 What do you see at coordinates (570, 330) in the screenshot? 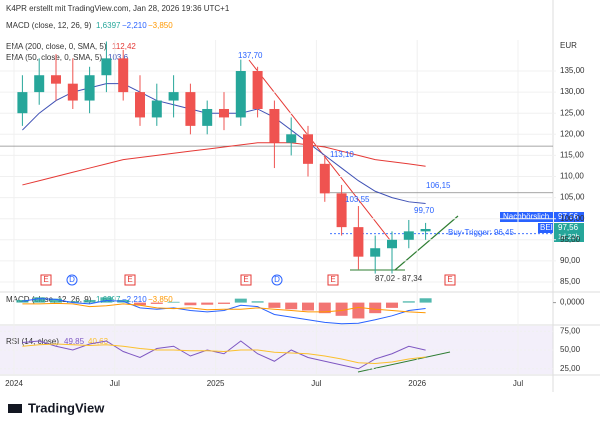
I see `y-tick-label: 75,00` at bounding box center [570, 330].